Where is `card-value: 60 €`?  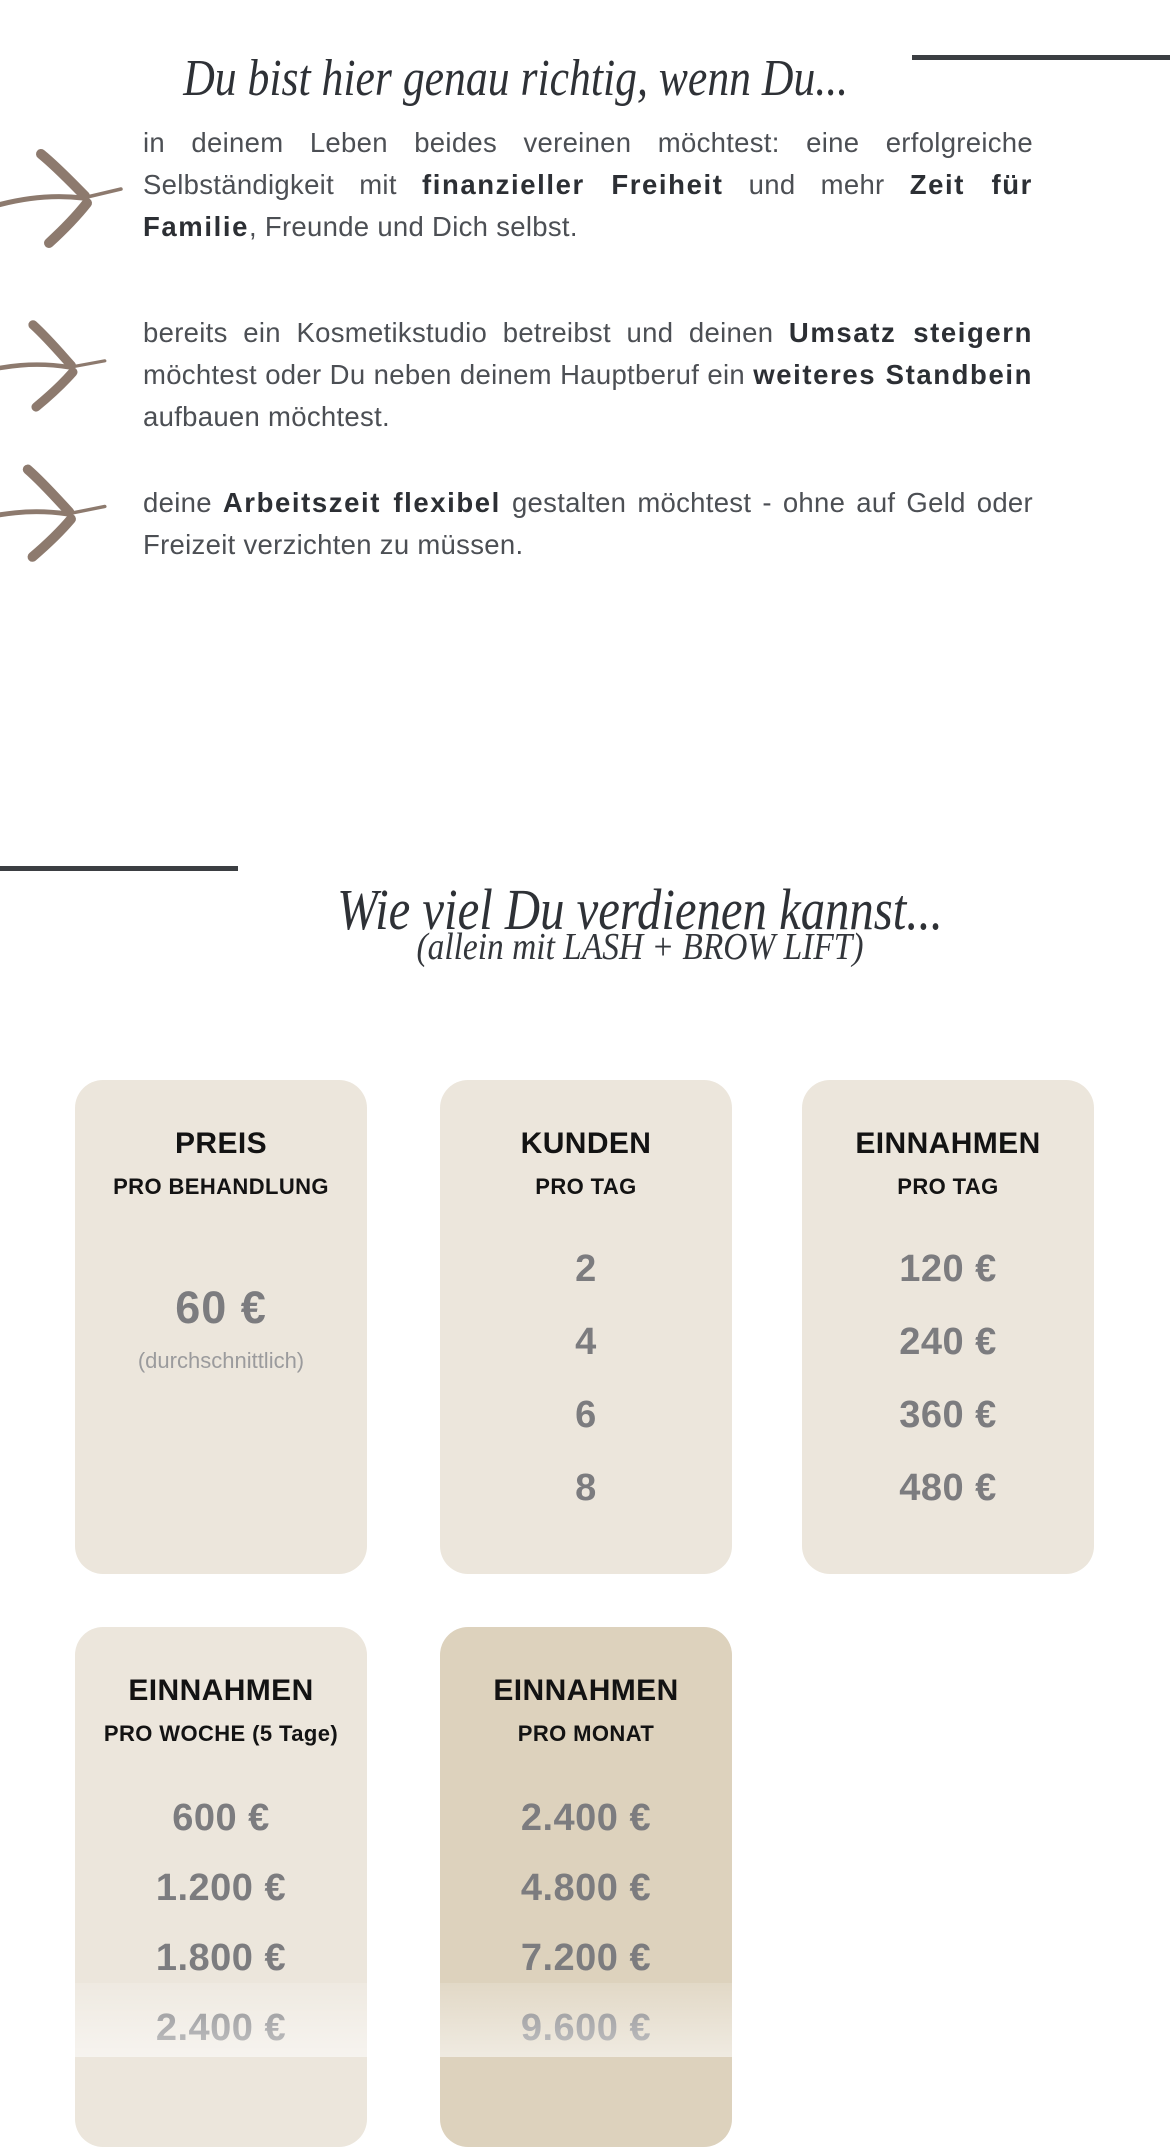 card-value: 60 € is located at coordinates (221, 1307).